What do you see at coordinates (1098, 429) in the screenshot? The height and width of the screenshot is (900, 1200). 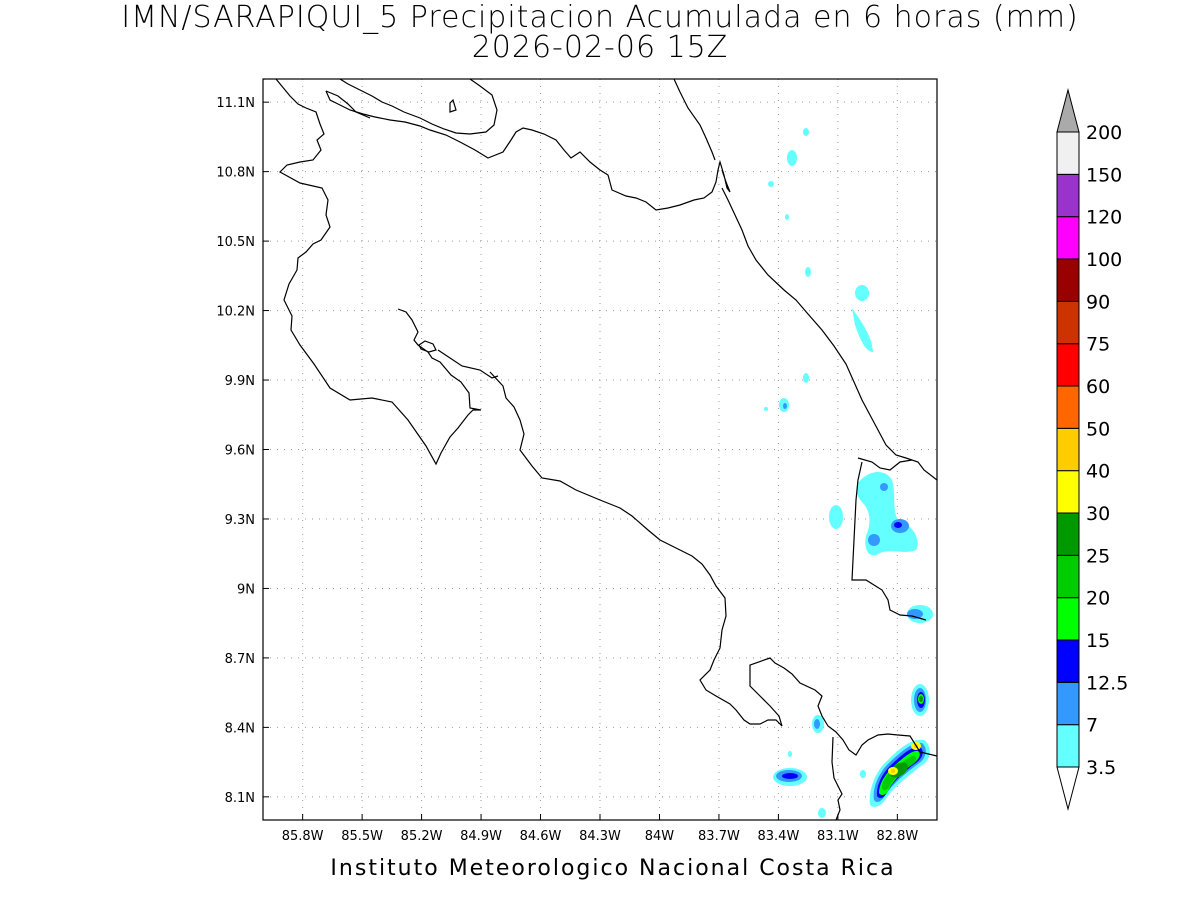 I see `colorbar-level-label: 50` at bounding box center [1098, 429].